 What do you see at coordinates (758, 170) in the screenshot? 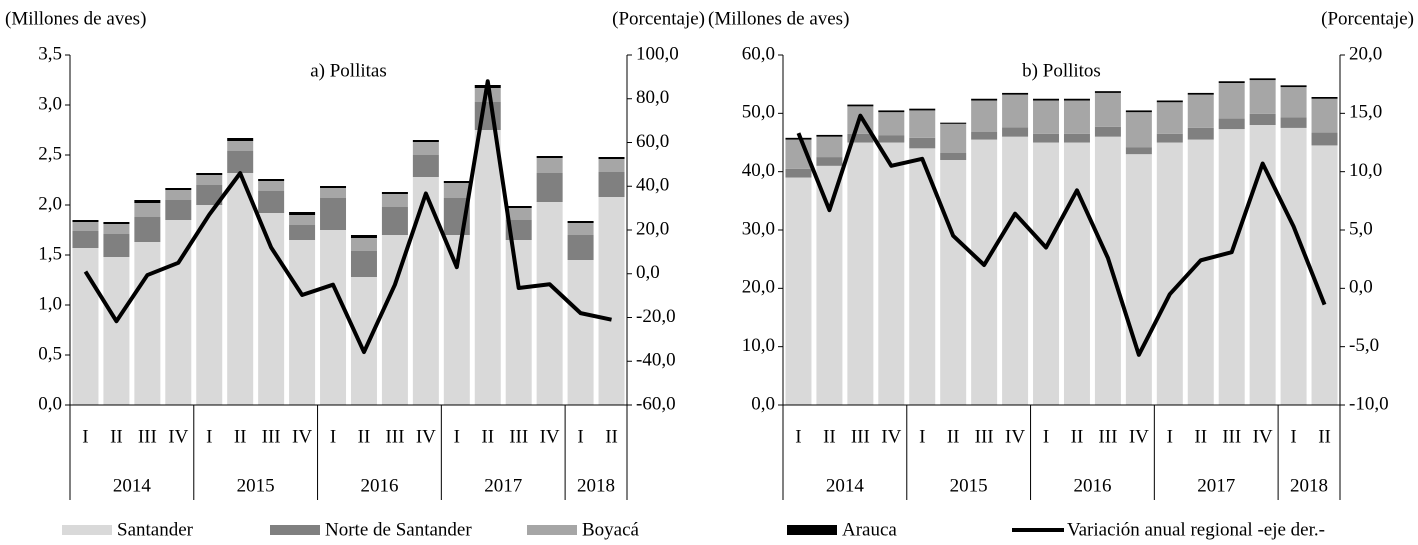
I see `y-tick-label: 40,0` at bounding box center [758, 170].